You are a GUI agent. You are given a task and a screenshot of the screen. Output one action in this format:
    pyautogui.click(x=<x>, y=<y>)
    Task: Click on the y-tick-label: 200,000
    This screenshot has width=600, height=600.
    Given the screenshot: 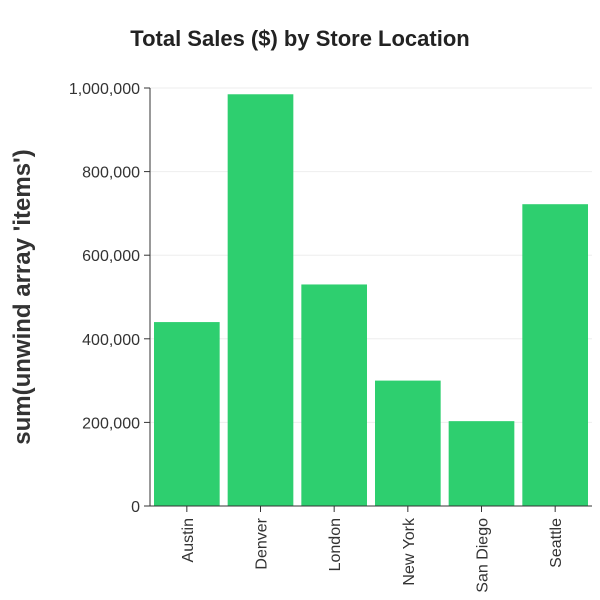 What is the action you would take?
    pyautogui.click(x=111, y=423)
    